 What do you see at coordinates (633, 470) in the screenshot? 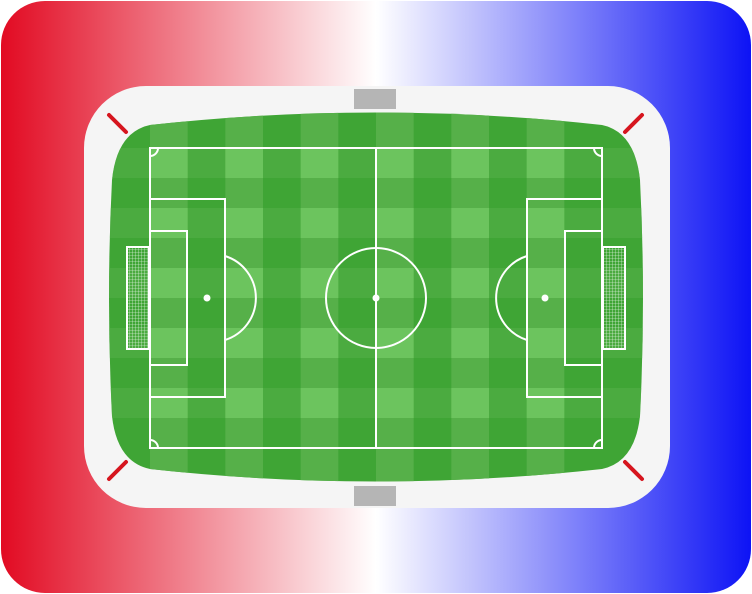
I see `corner-flag-bottom-right` at bounding box center [633, 470].